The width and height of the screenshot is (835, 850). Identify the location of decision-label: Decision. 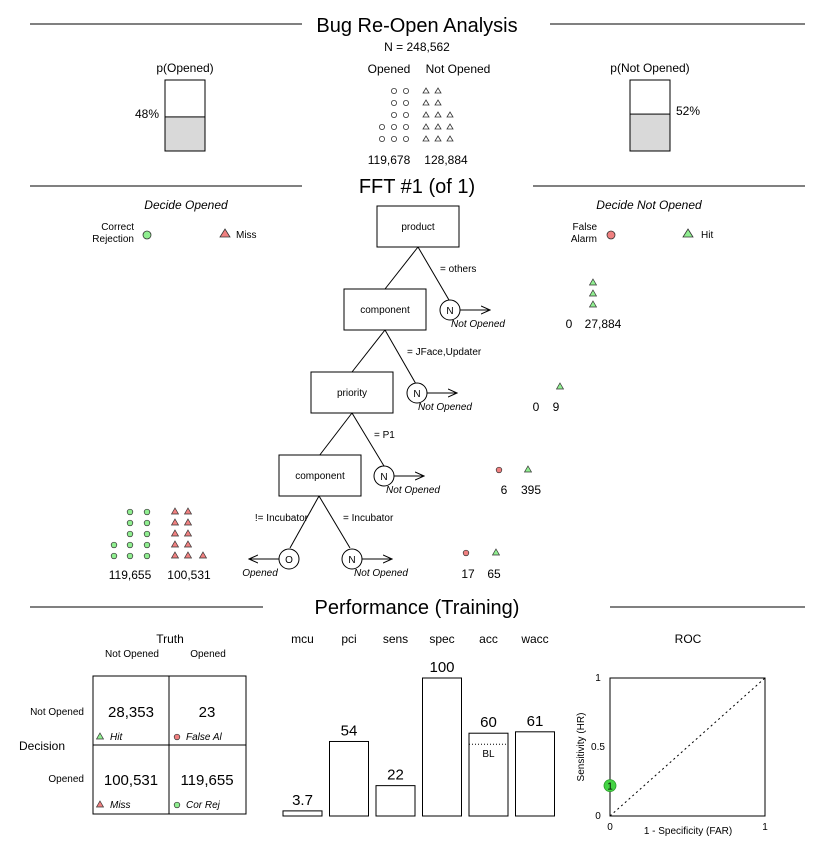
(42, 746).